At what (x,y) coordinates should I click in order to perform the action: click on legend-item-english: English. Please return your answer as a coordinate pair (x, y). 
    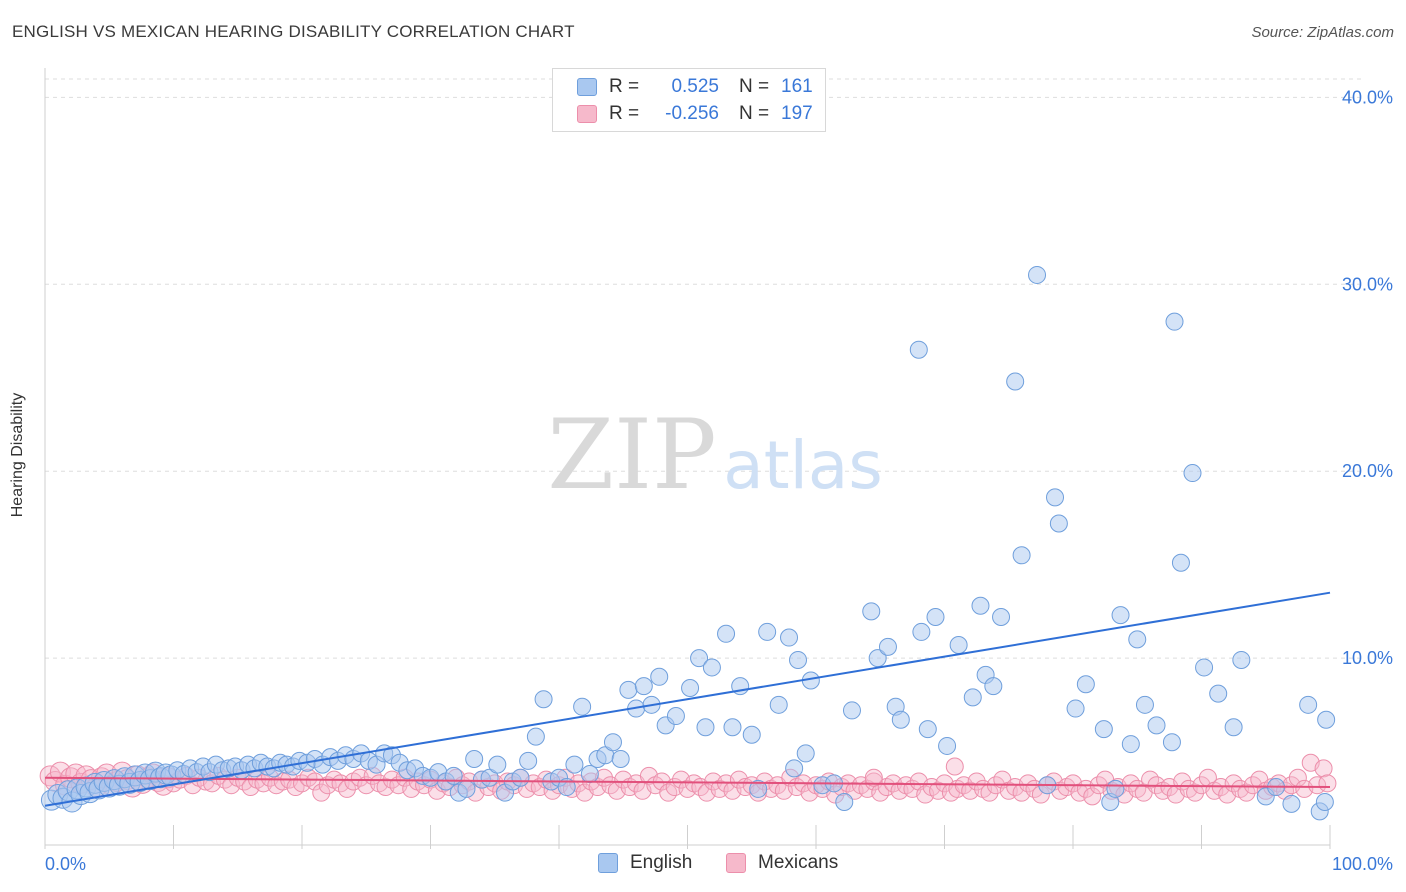
    Looking at the image, I should click on (645, 863).